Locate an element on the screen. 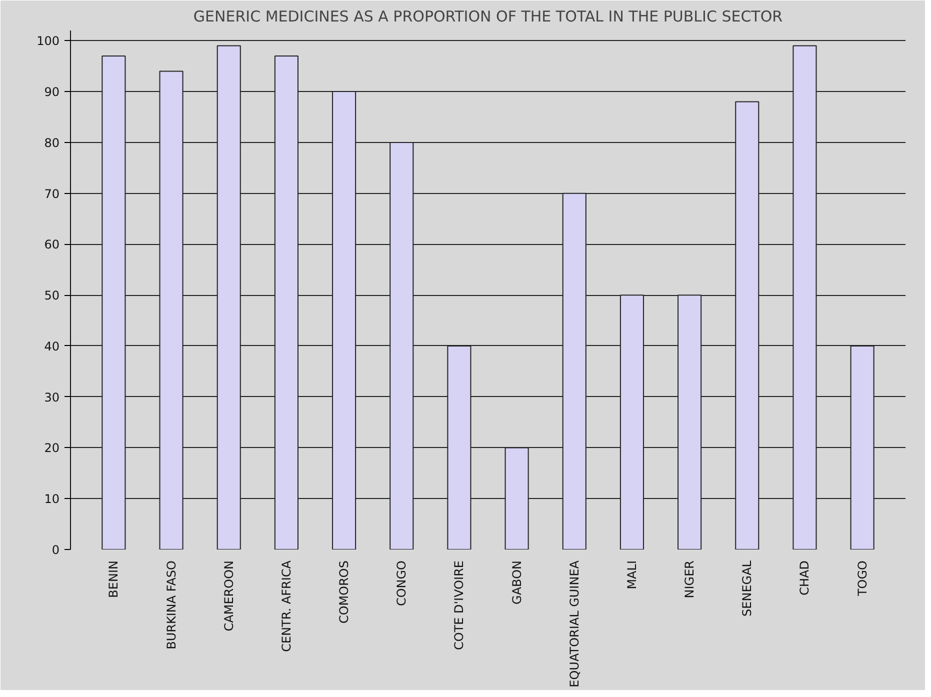 The width and height of the screenshot is (931, 697). x-tick-label: GABON is located at coordinates (517, 582).